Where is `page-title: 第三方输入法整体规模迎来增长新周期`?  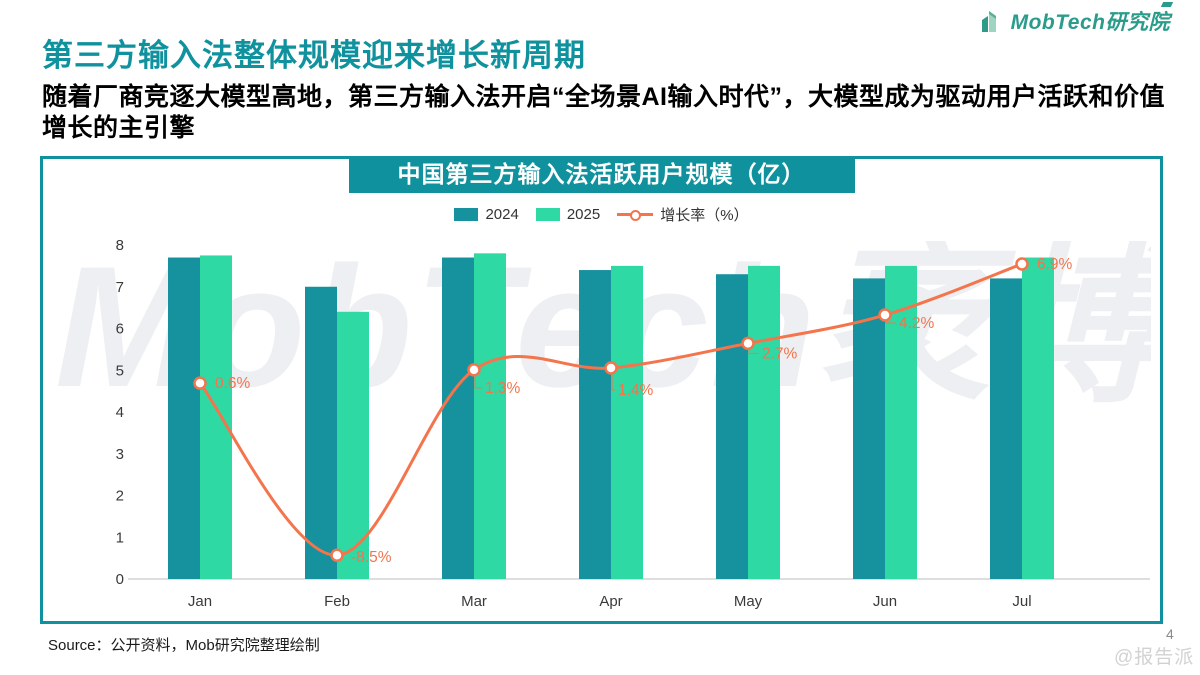 page-title: 第三方输入法整体规模迎来增长新周期 is located at coordinates (314, 55).